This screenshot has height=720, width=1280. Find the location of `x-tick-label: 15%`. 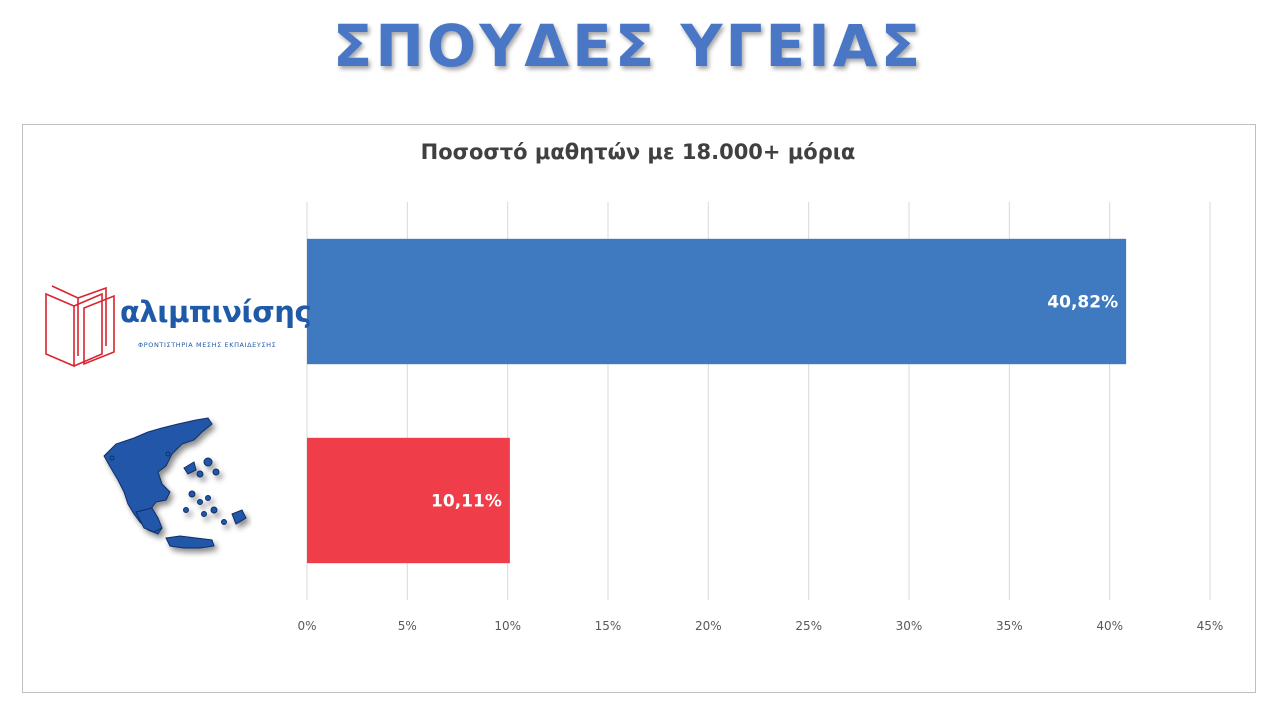

x-tick-label: 15% is located at coordinates (608, 626).